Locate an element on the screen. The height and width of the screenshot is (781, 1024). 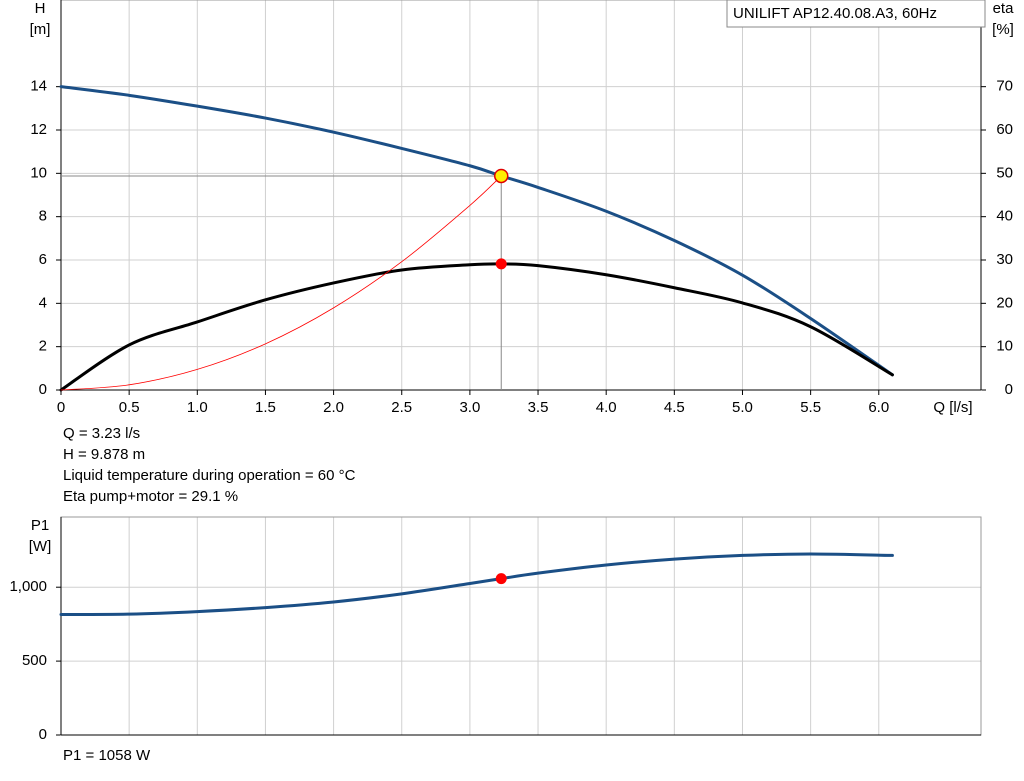
y-tick-label: 10 is located at coordinates (38, 172).